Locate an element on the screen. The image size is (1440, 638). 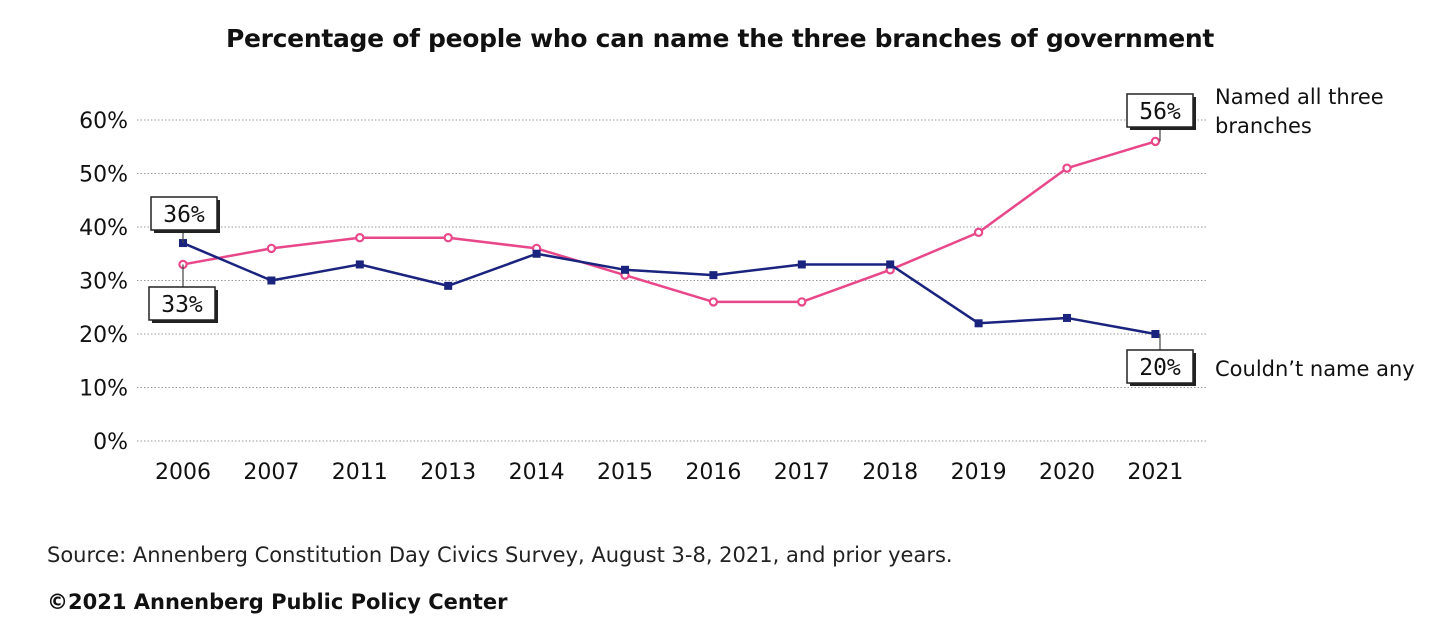
series-label: branches is located at coordinates (1263, 126).